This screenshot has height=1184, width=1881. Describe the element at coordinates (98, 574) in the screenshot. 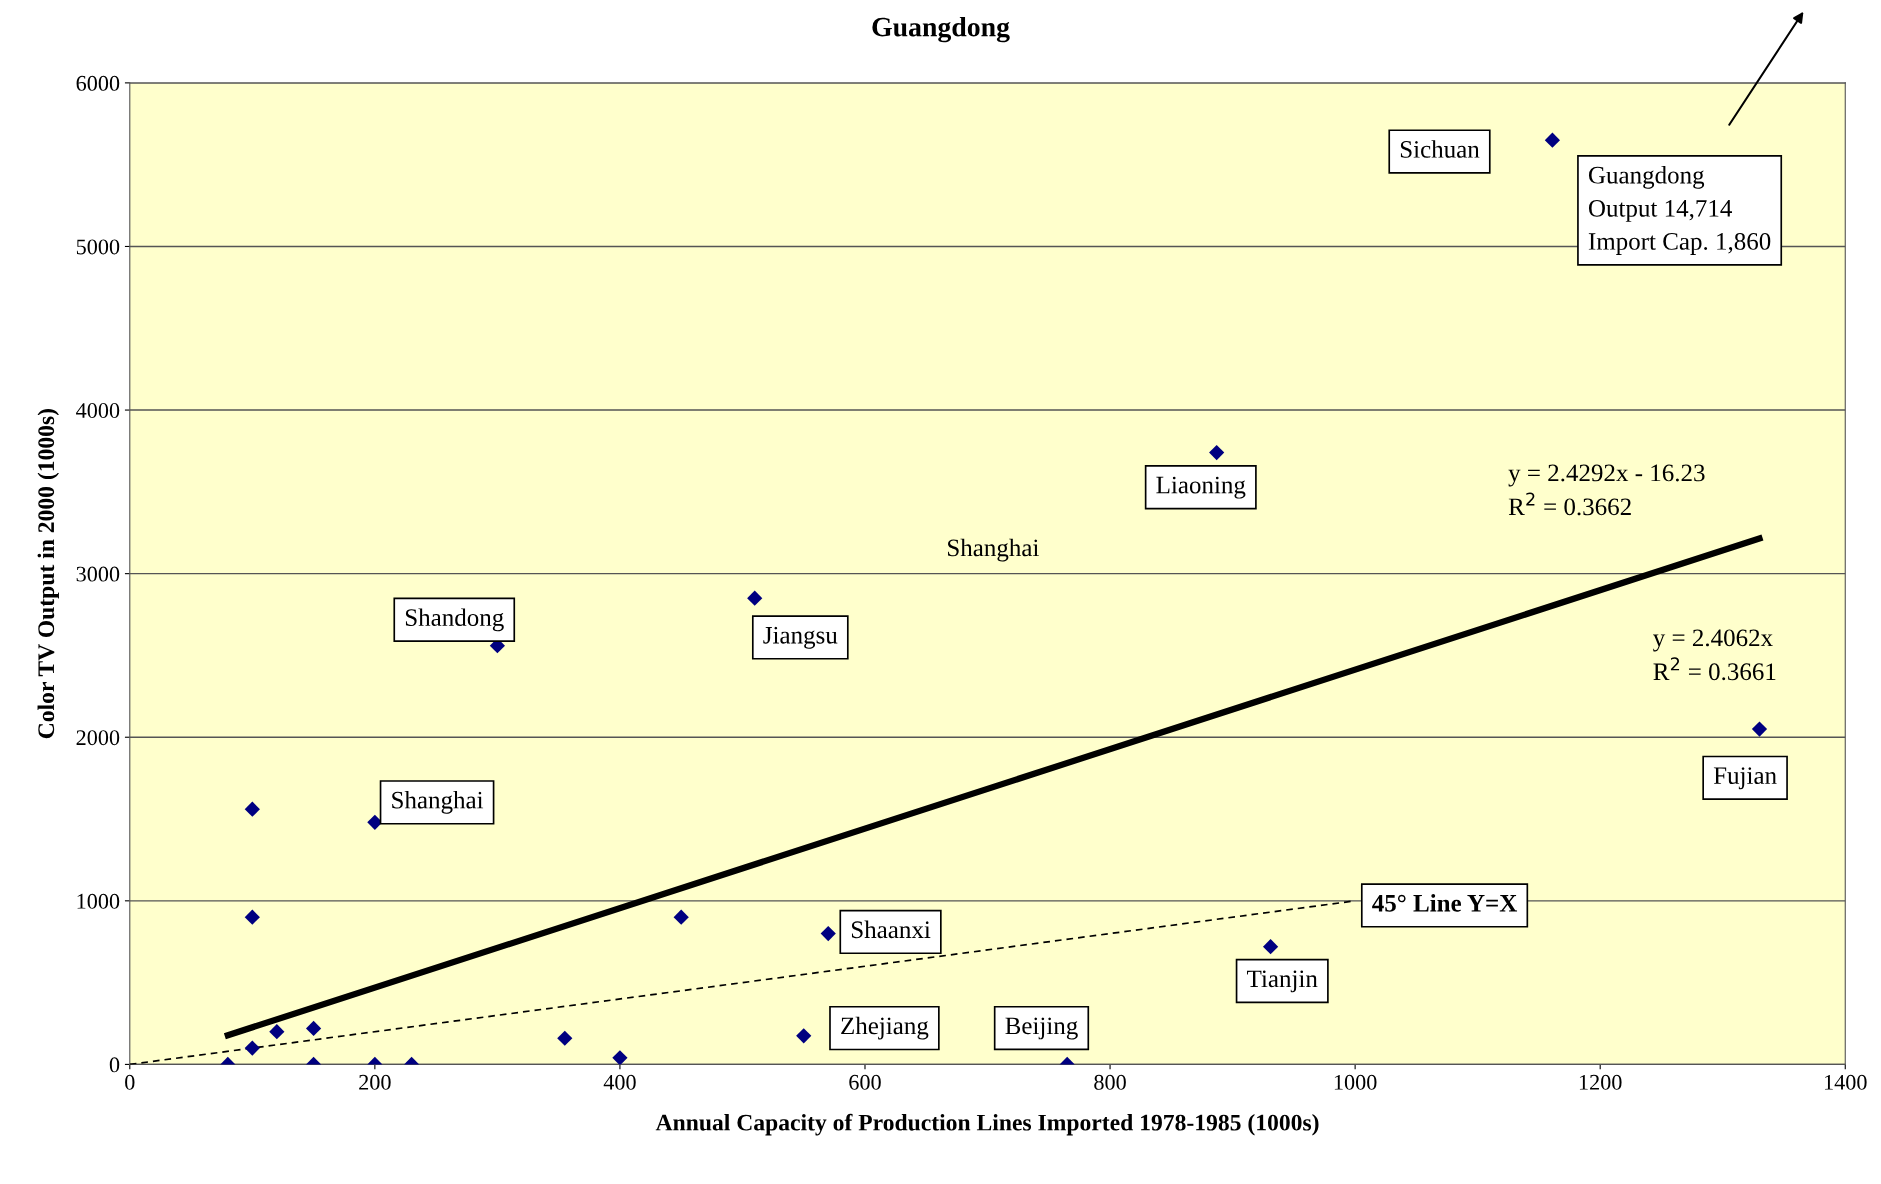

I see `y-tick-label: 3000` at that location.